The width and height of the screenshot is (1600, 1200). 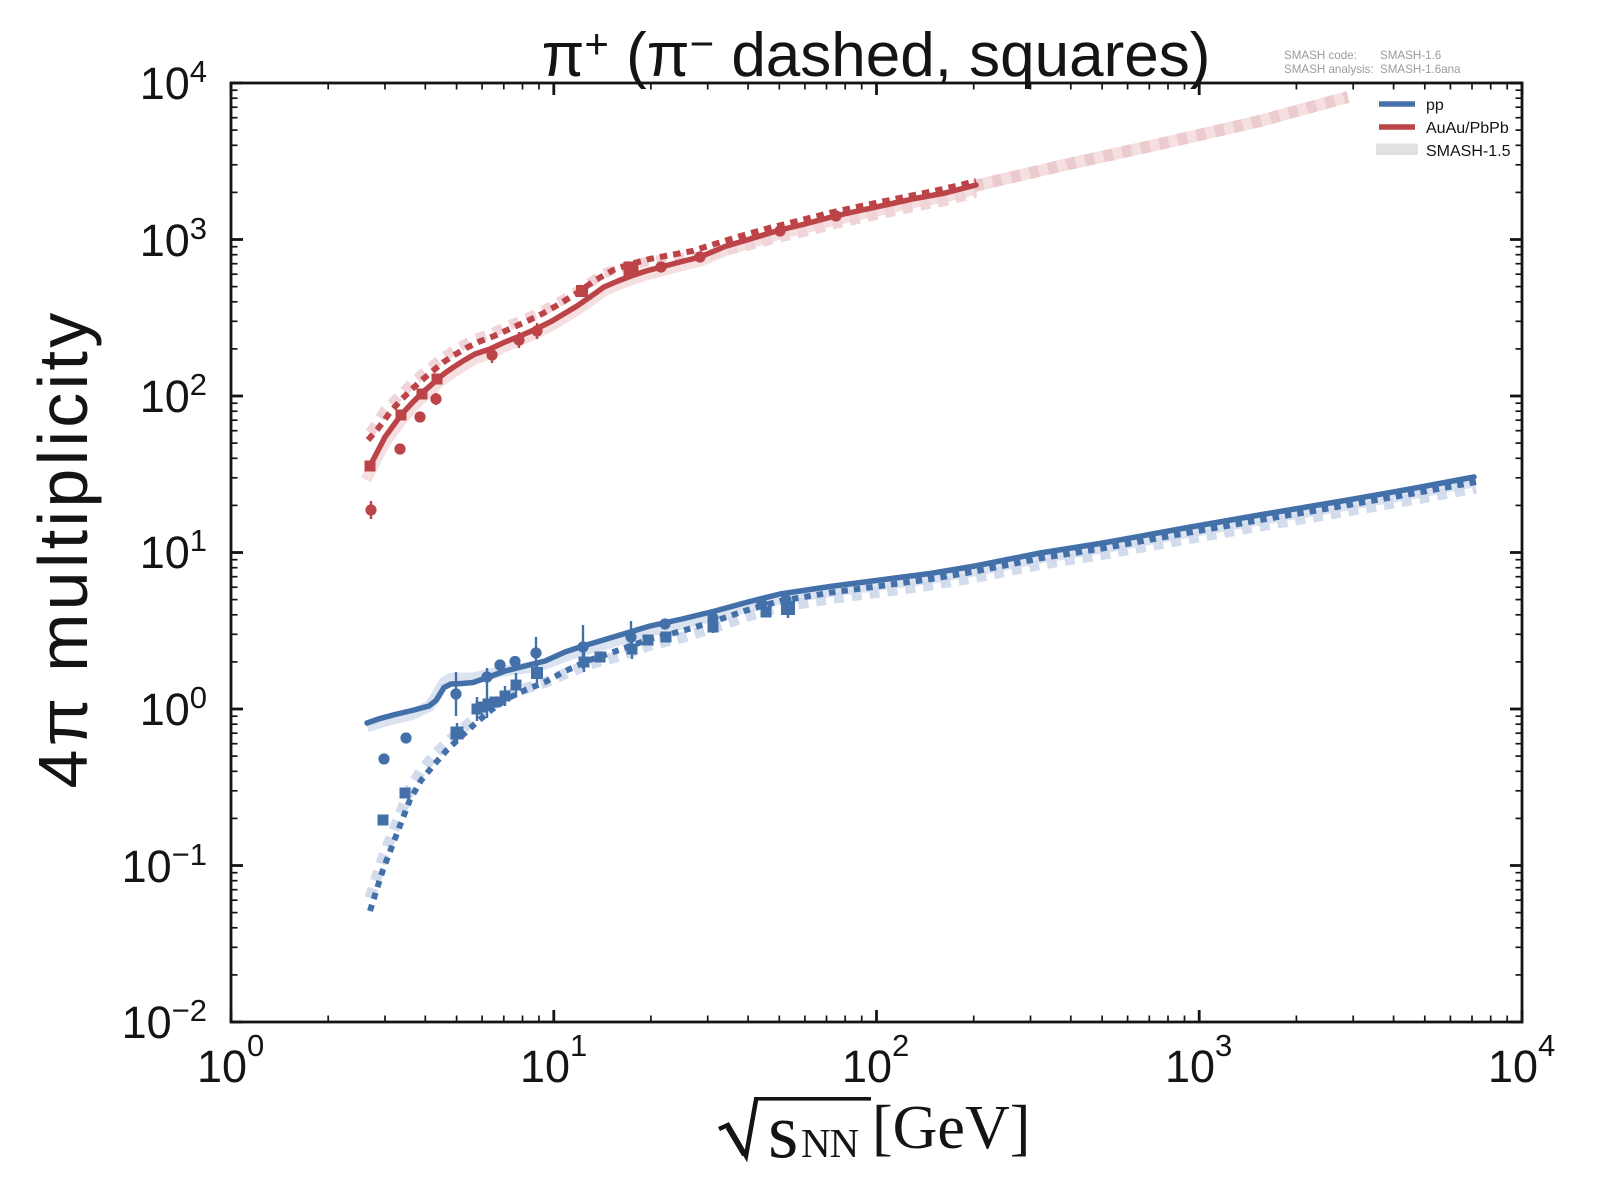 What do you see at coordinates (578, 1045) in the screenshot?
I see `svg-text: 1` at bounding box center [578, 1045].